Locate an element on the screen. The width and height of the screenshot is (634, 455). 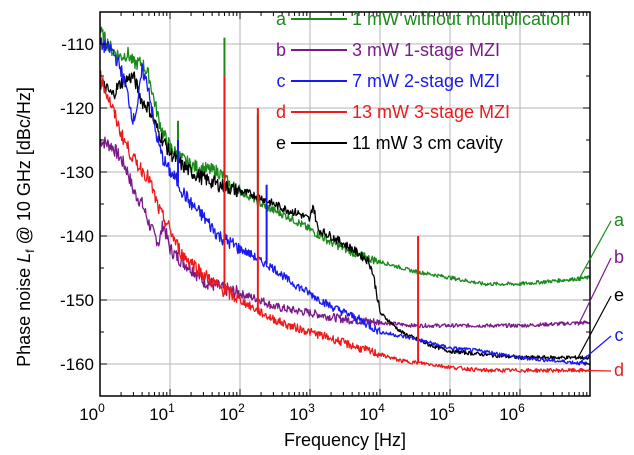
x-tick-label: 10⁴ is located at coordinates (372, 412).